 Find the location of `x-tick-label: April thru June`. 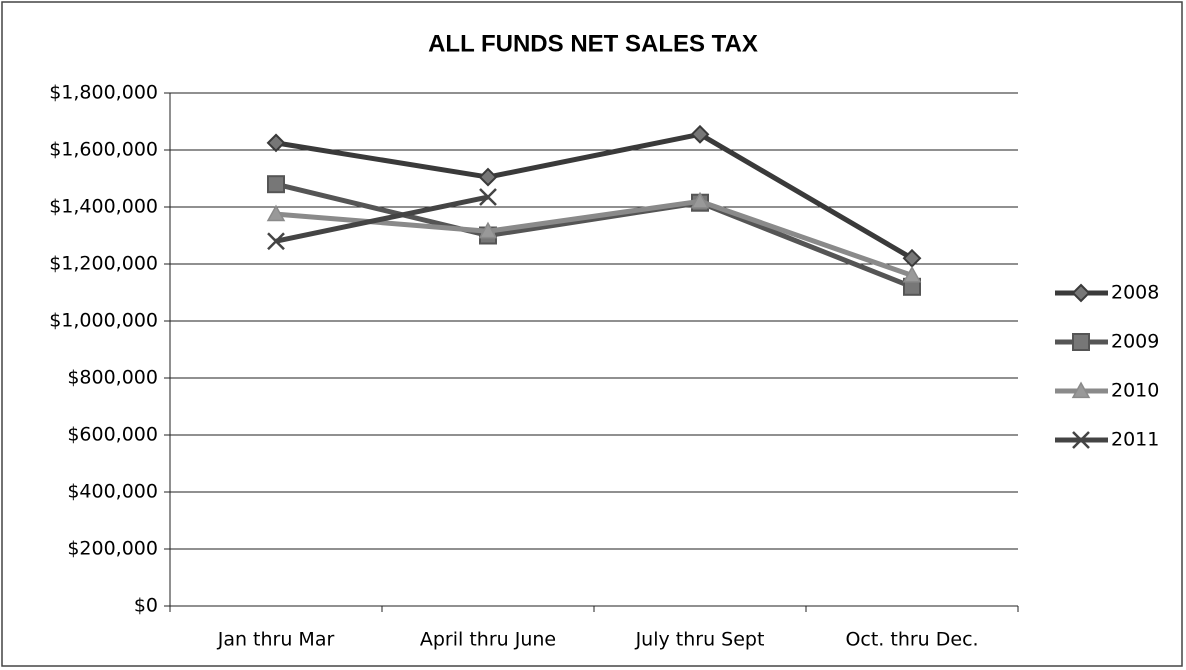

x-tick-label: April thru June is located at coordinates (488, 640).